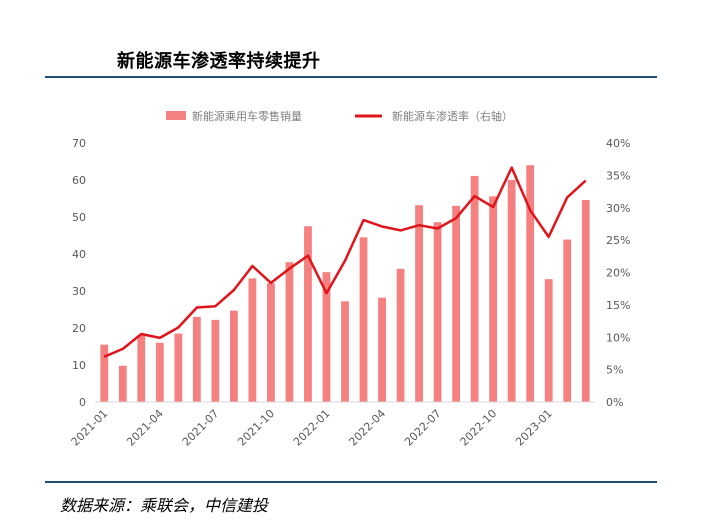 The image size is (703, 527). Describe the element at coordinates (618, 240) in the screenshot. I see `y-right-tick-label: 25%` at that location.